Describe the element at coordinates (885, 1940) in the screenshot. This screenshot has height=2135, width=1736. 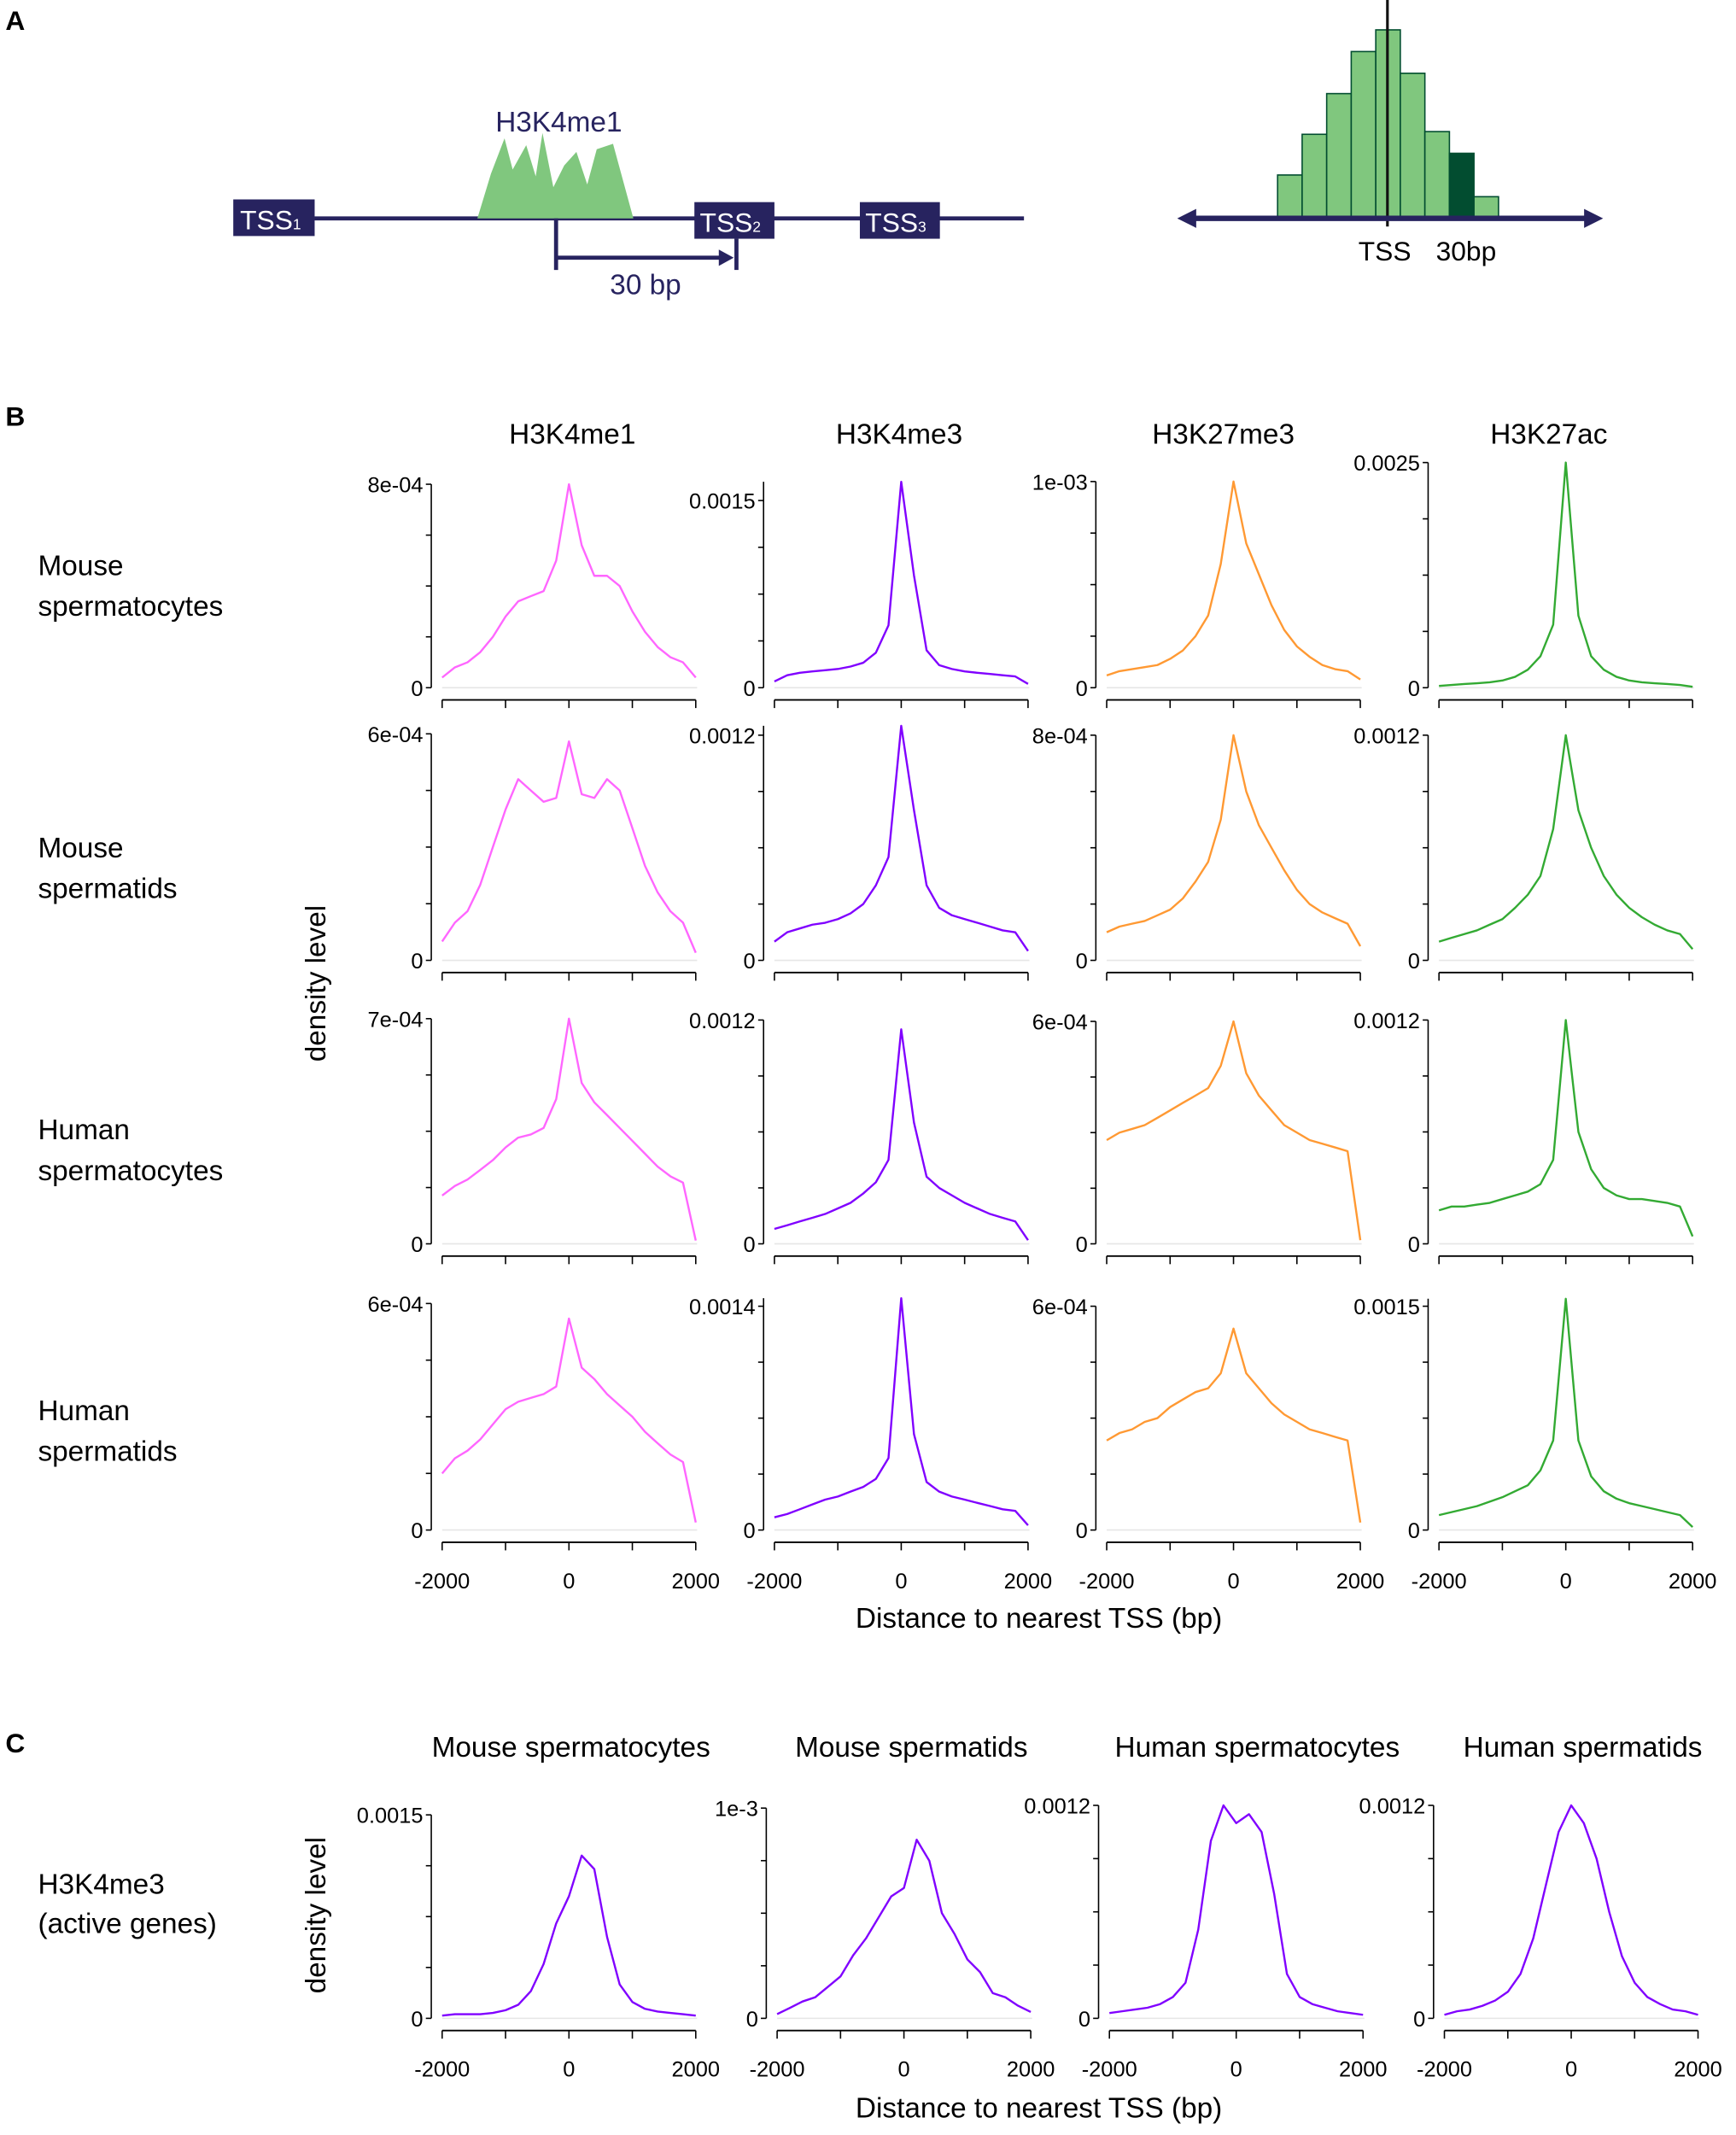
I see `plot-active-genes-mouse-spermatids: 1e-3 0 -2000 0 2000` at that location.